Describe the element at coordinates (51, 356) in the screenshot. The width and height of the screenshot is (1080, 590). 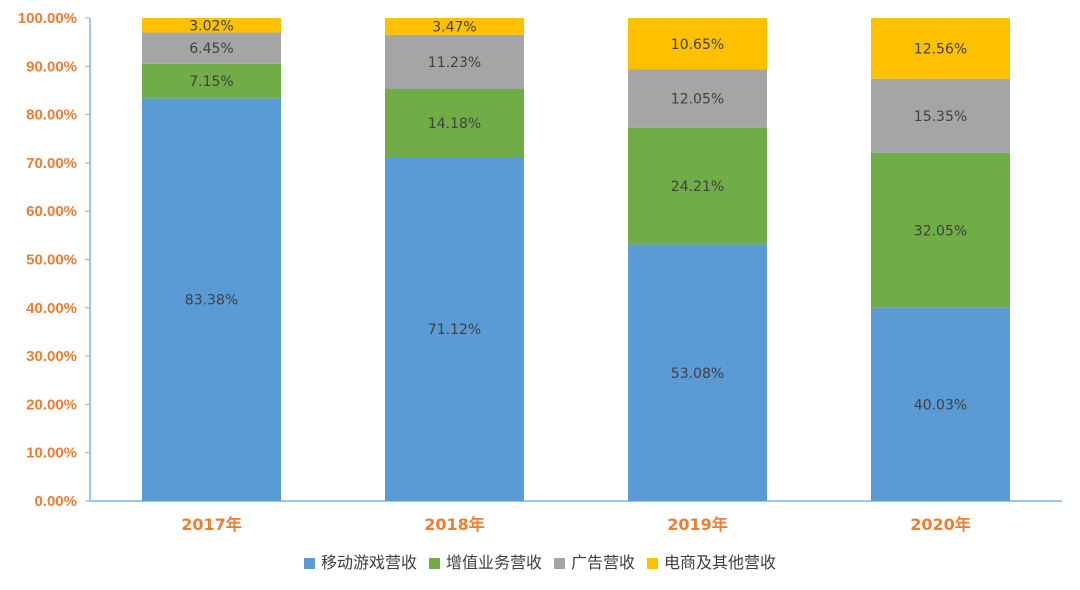
I see `y-tick-label: 30.00%` at that location.